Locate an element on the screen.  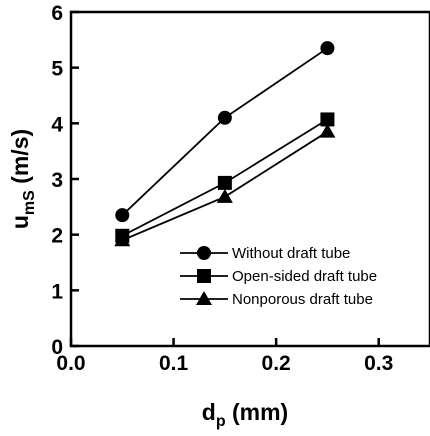
y-tick-label: 4 is located at coordinates (57, 124).